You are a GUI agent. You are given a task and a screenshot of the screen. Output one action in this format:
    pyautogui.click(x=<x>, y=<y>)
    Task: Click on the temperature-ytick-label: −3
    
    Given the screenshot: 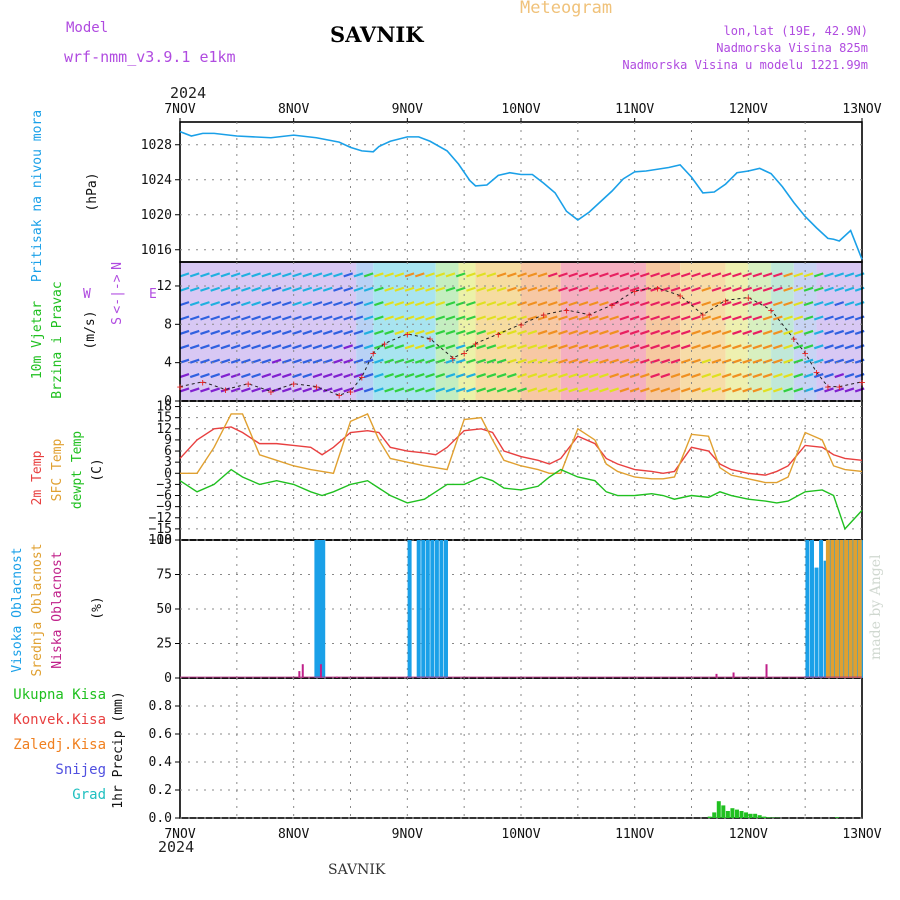 What is the action you would take?
    pyautogui.click(x=164, y=484)
    